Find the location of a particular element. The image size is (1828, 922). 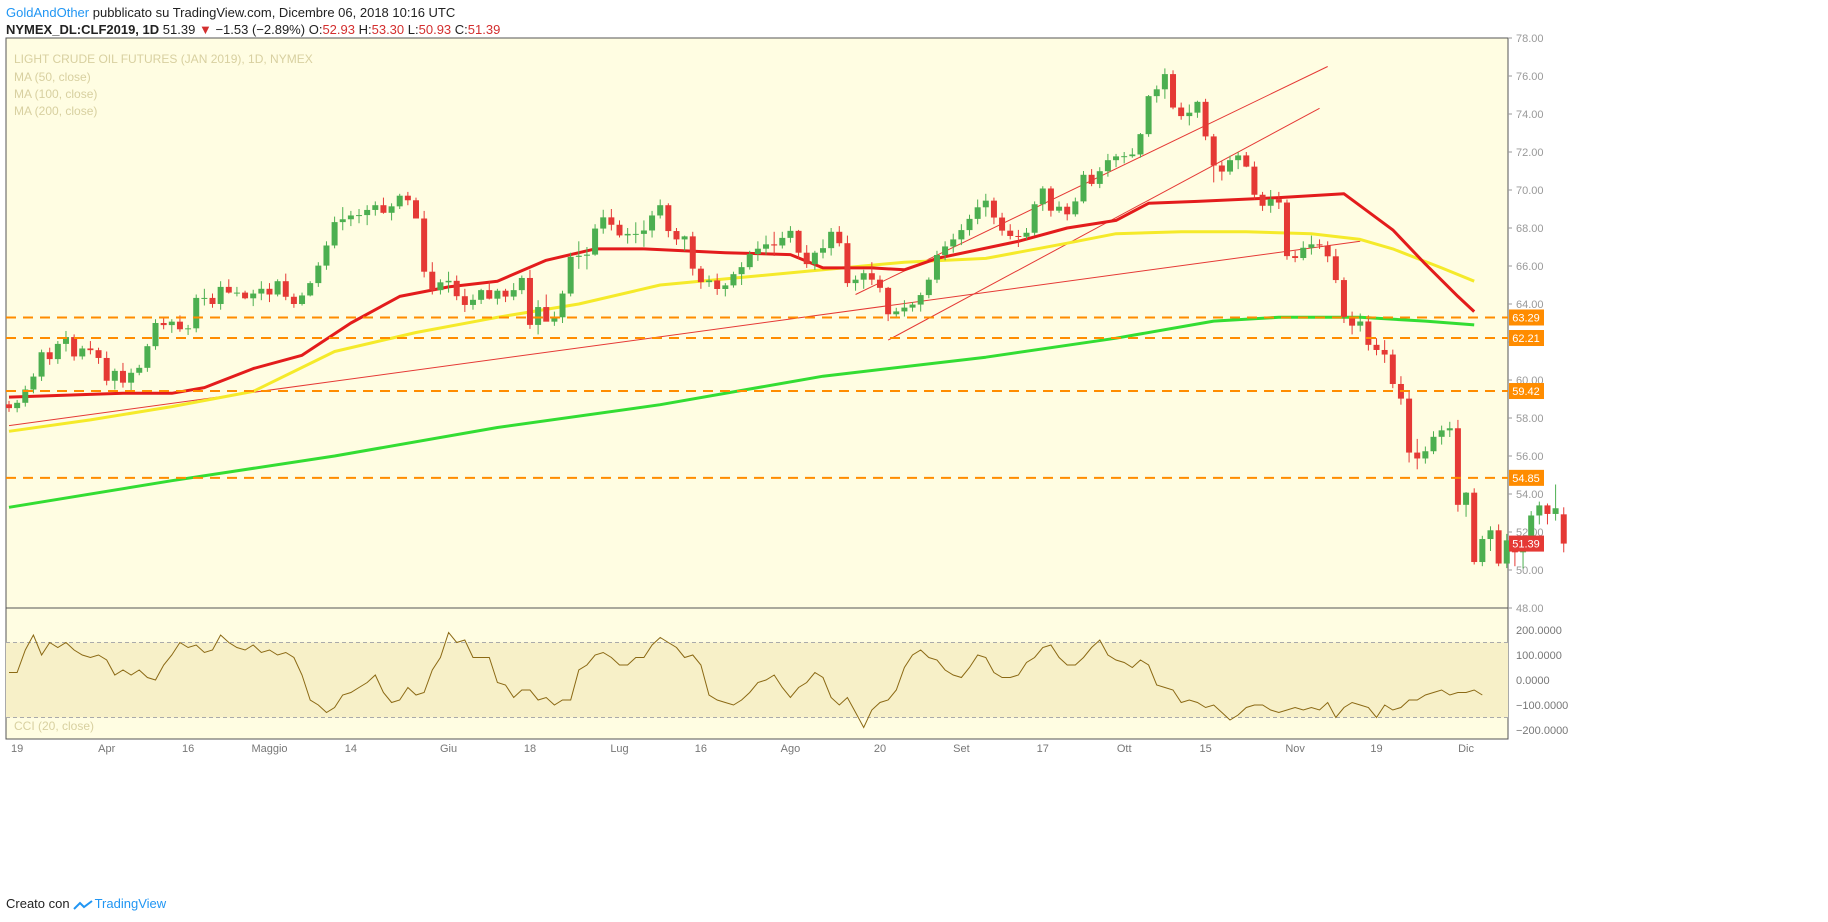

indicator-legend: CCI (20, close) is located at coordinates (54, 726).